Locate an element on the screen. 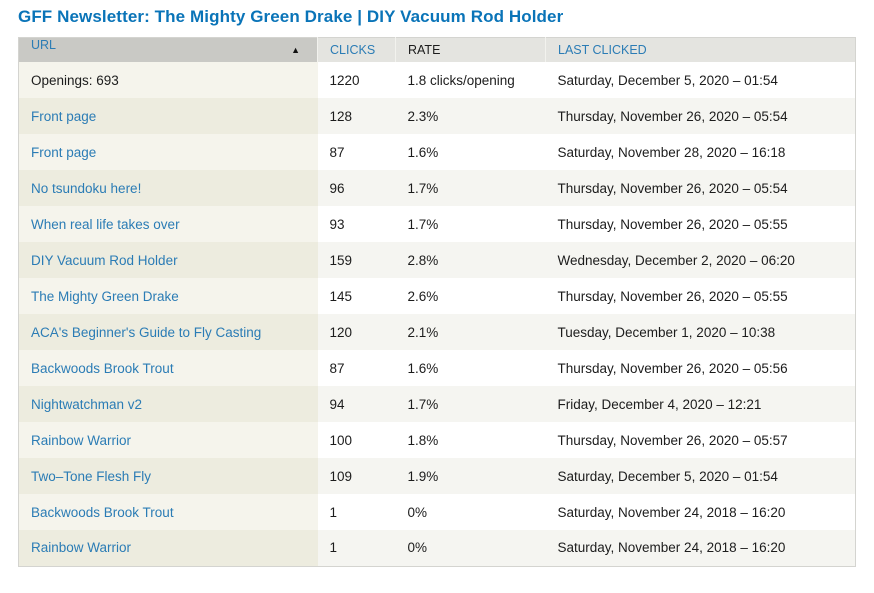 This screenshot has height=593, width=874. clicks-cell: 159 is located at coordinates (341, 260).